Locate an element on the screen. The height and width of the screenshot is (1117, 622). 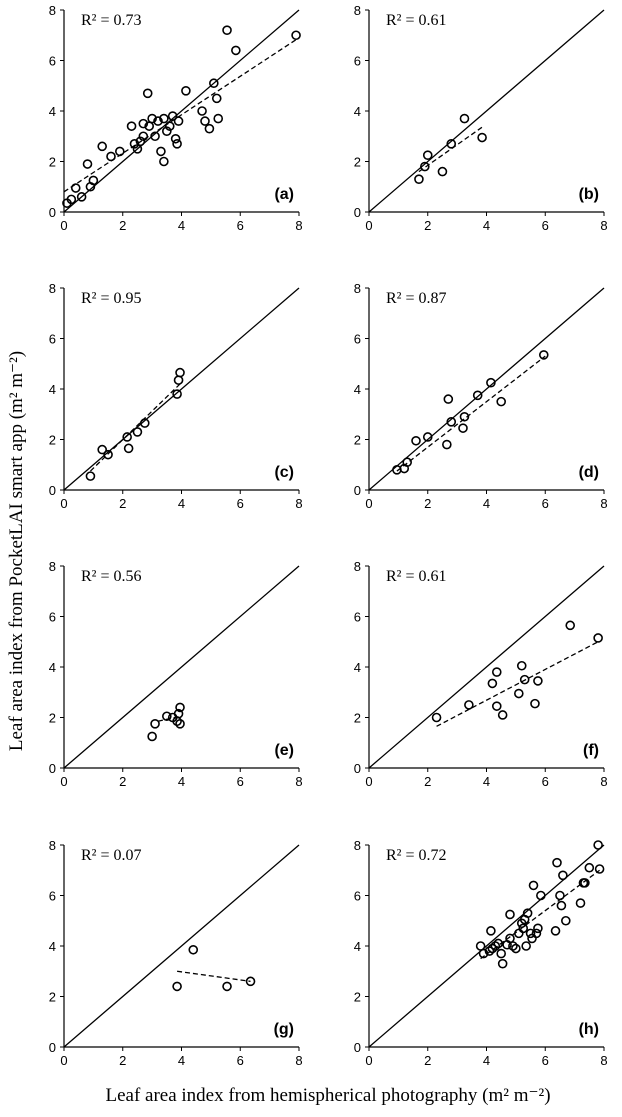
r-squared-label: R² = 0.61 is located at coordinates (416, 20).